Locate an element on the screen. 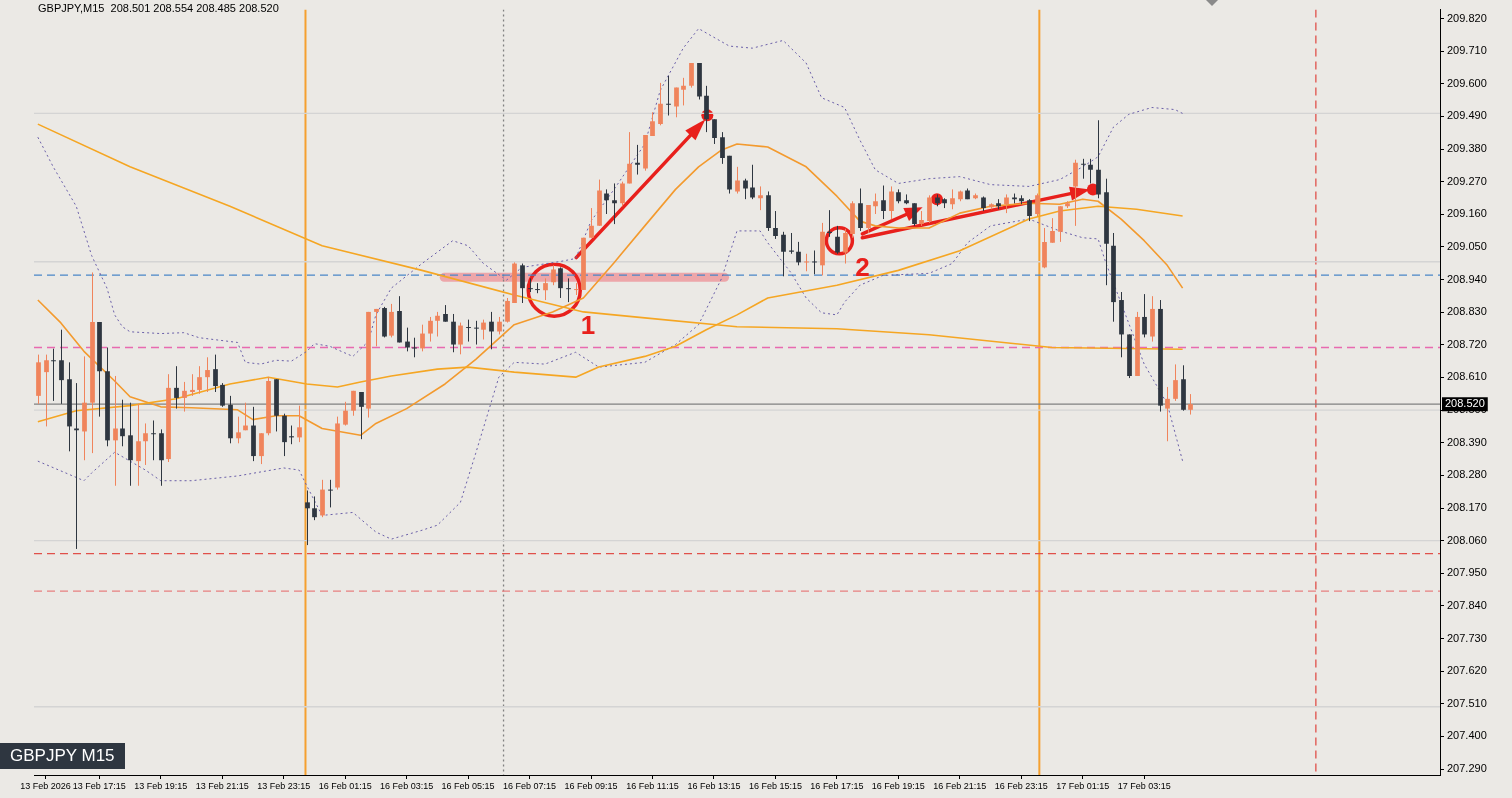 The height and width of the screenshot is (798, 1512). y-tick-label: 207.290 is located at coordinates (1467, 768).